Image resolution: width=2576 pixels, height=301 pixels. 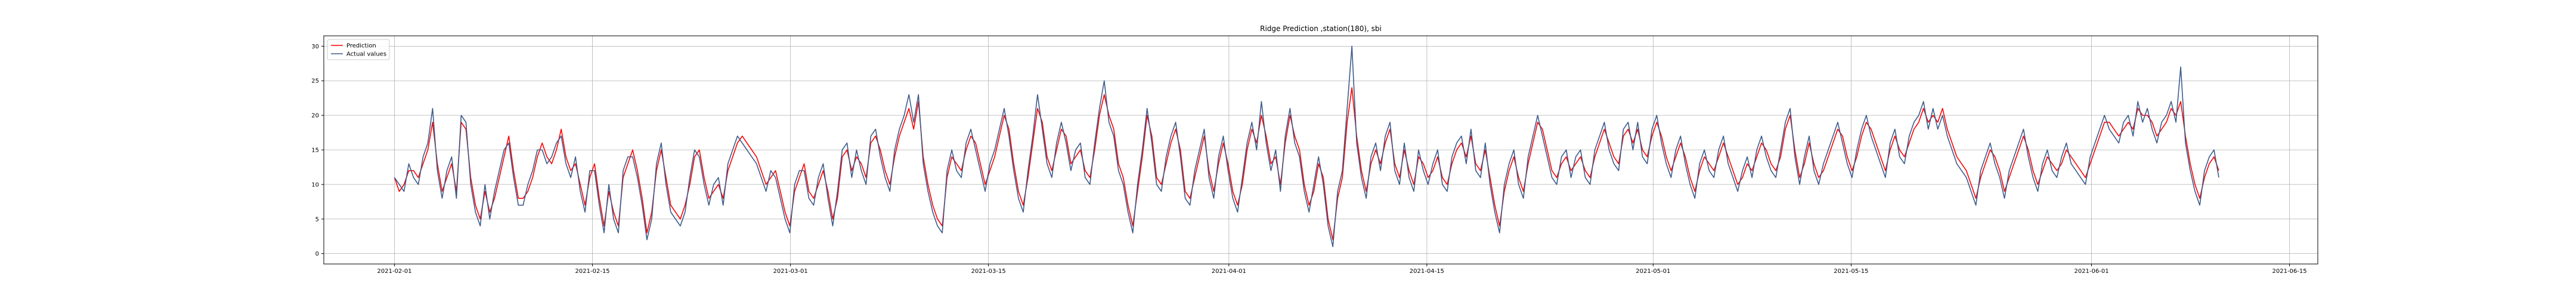 What do you see at coordinates (315, 47) in the screenshot?
I see `y-tick-label: 30` at bounding box center [315, 47].